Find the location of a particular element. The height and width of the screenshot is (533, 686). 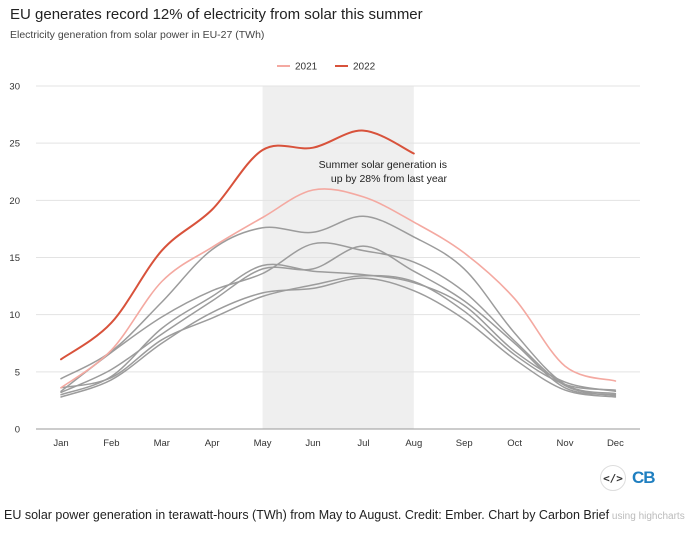

x-tick-label: Mar is located at coordinates (162, 443).